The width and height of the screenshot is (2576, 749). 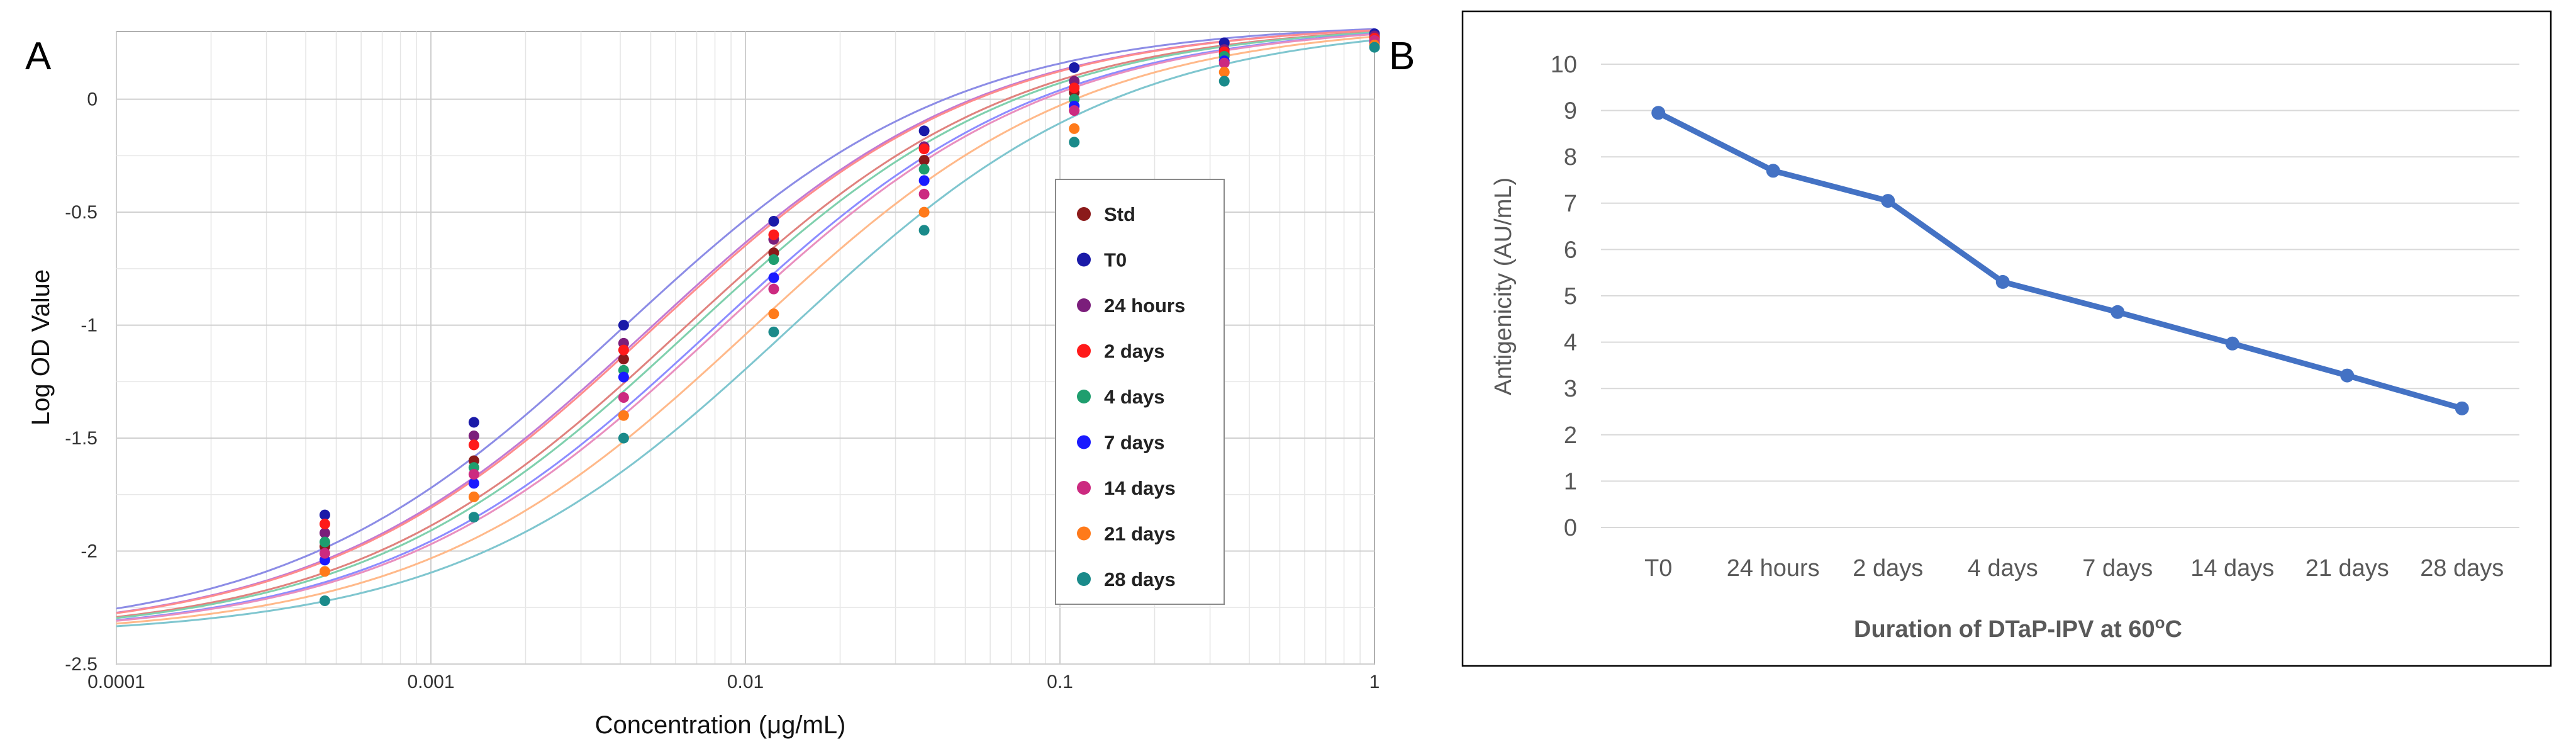 I want to click on b-x-tick-label: T0, so click(x=1658, y=568).